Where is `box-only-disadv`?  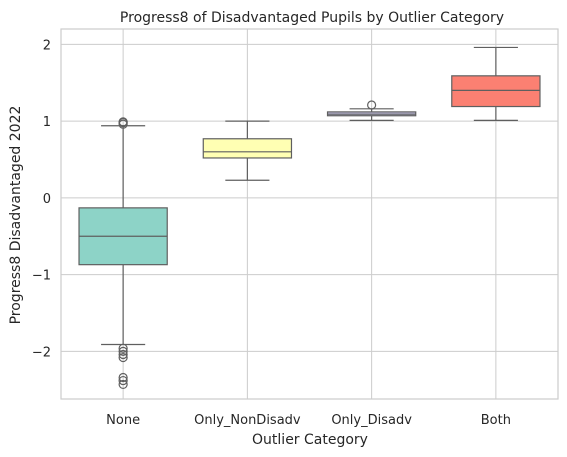
box-only-disadv is located at coordinates (371, 110).